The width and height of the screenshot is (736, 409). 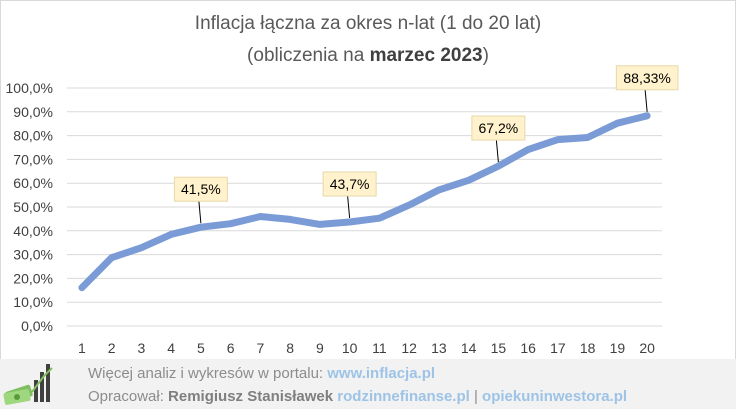 What do you see at coordinates (381, 373) in the screenshot?
I see `inflacja-link: www.inflacja.pl` at bounding box center [381, 373].